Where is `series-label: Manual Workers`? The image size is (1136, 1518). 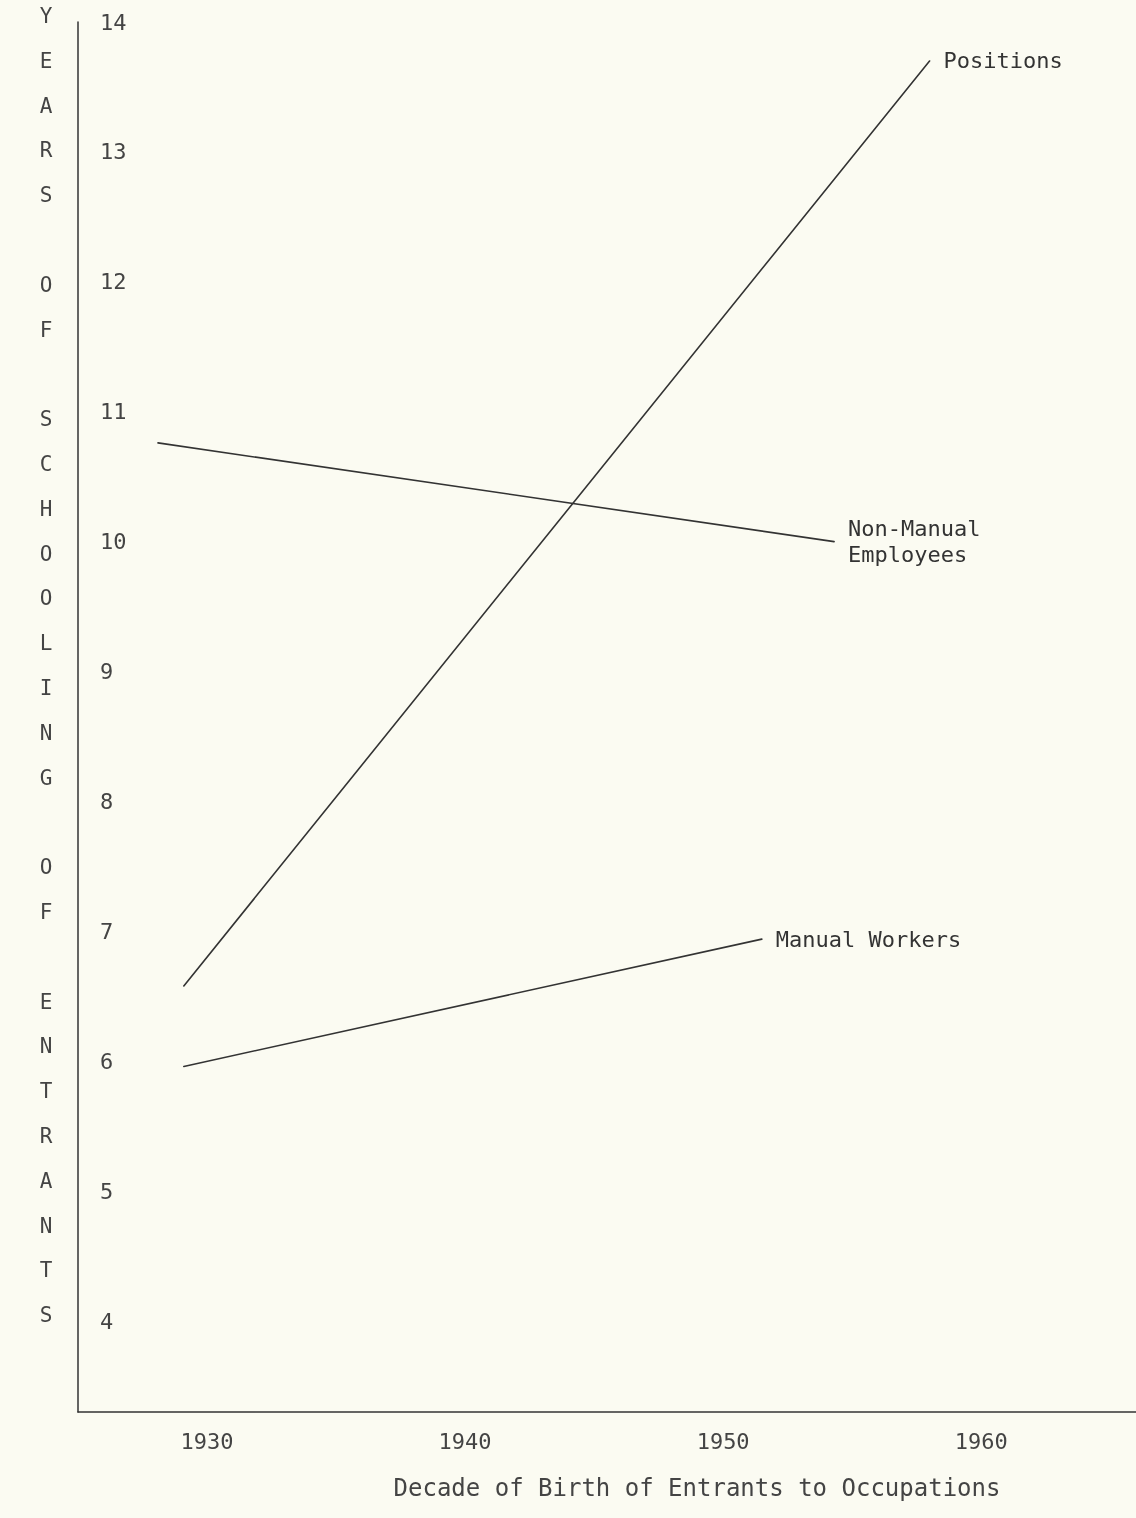 series-label: Manual Workers is located at coordinates (868, 939).